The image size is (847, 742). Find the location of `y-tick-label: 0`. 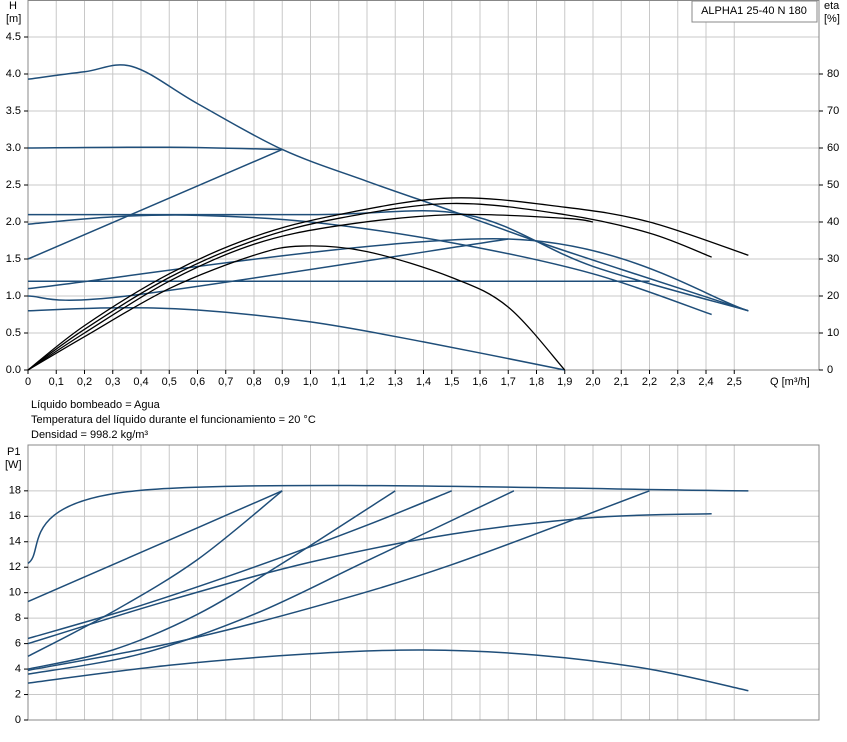

y-tick-label: 0 is located at coordinates (18, 720).